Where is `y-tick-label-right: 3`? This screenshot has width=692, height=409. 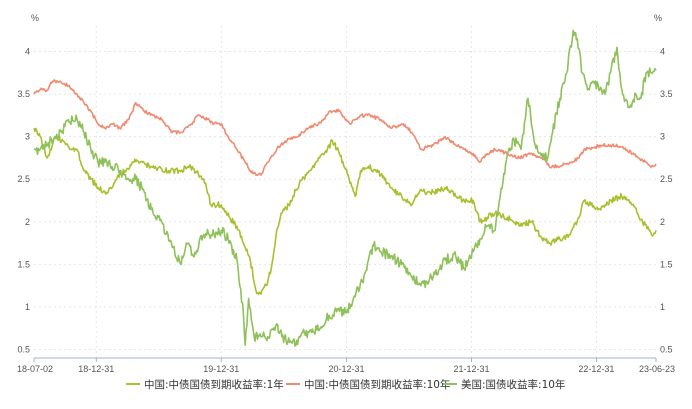
y-tick-label-right: 3 is located at coordinates (662, 137).